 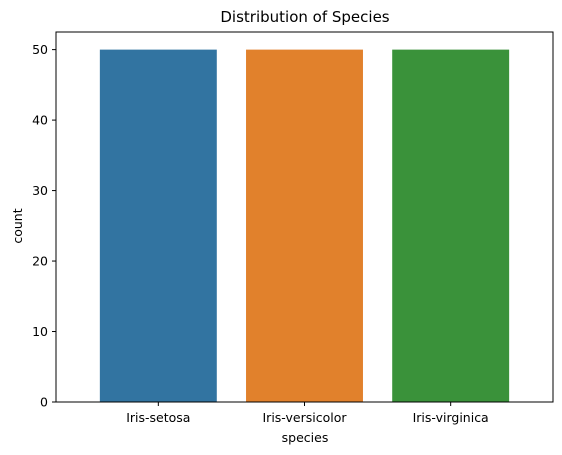 What do you see at coordinates (40, 261) in the screenshot?
I see `y-tick-label: 20` at bounding box center [40, 261].